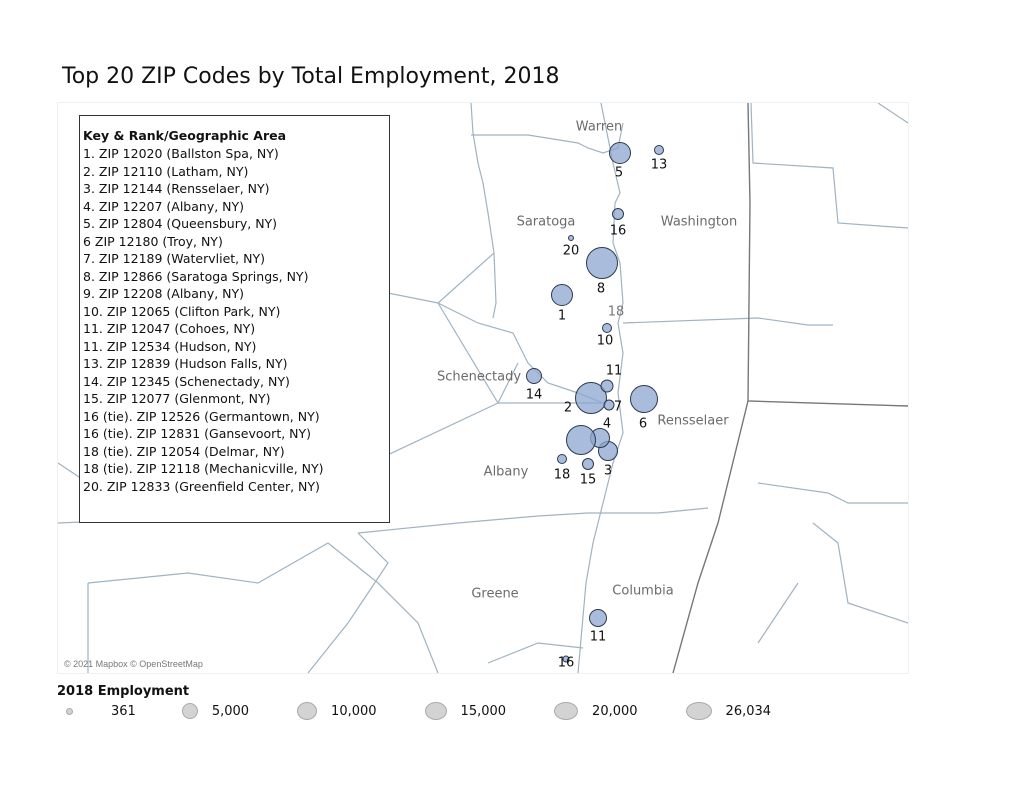 The width and height of the screenshot is (1024, 791). I want to click on key-item: 20. ZIP 12833 (Greenfield Center, NY), so click(201, 486).